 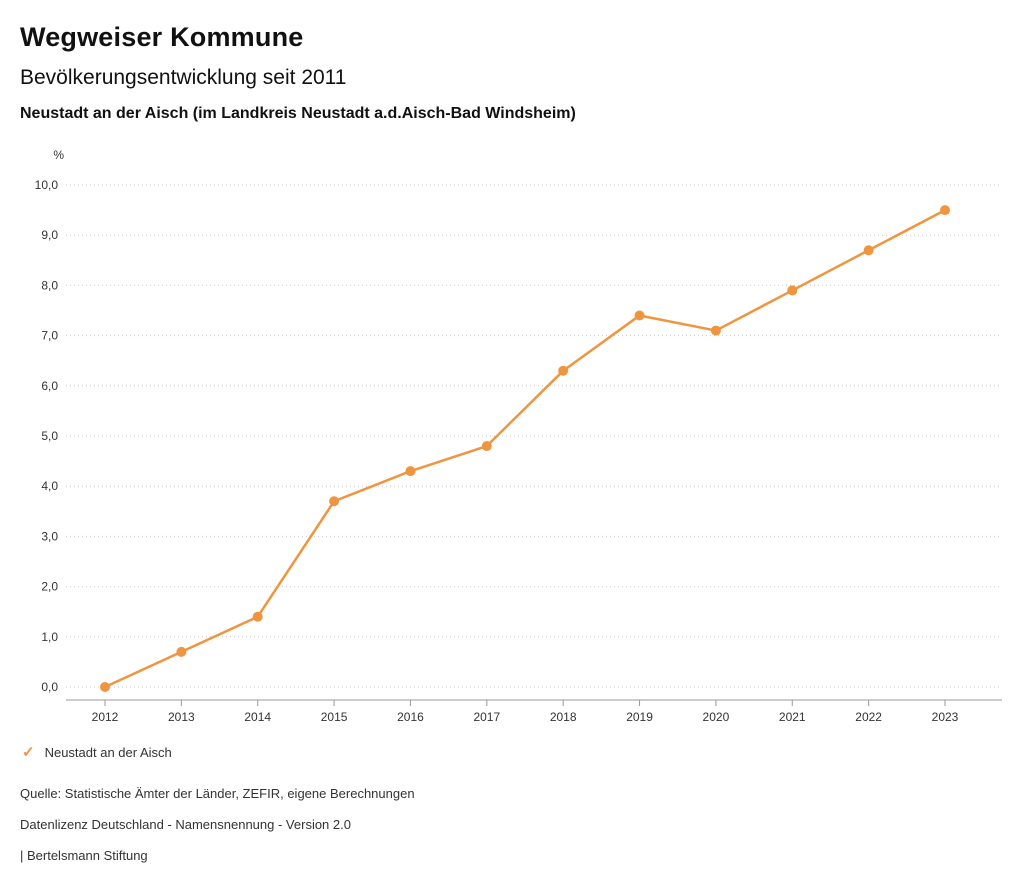 What do you see at coordinates (639, 717) in the screenshot?
I see `x-tick-label: 2019` at bounding box center [639, 717].